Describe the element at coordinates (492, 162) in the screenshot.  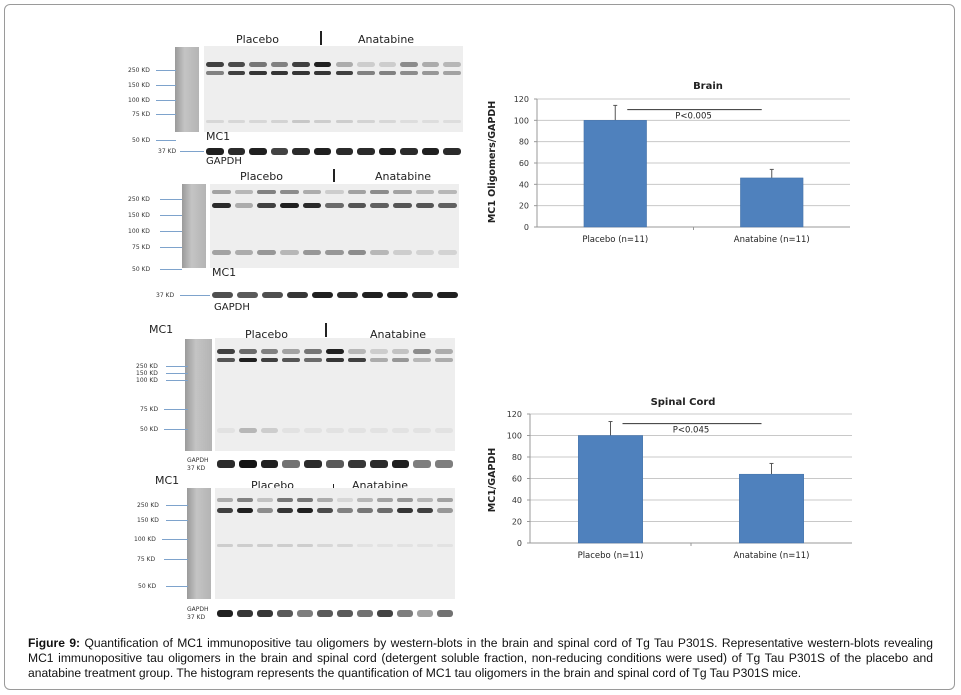
I see `y-axis-label: MC1 Oligomers/GAPDH` at that location.